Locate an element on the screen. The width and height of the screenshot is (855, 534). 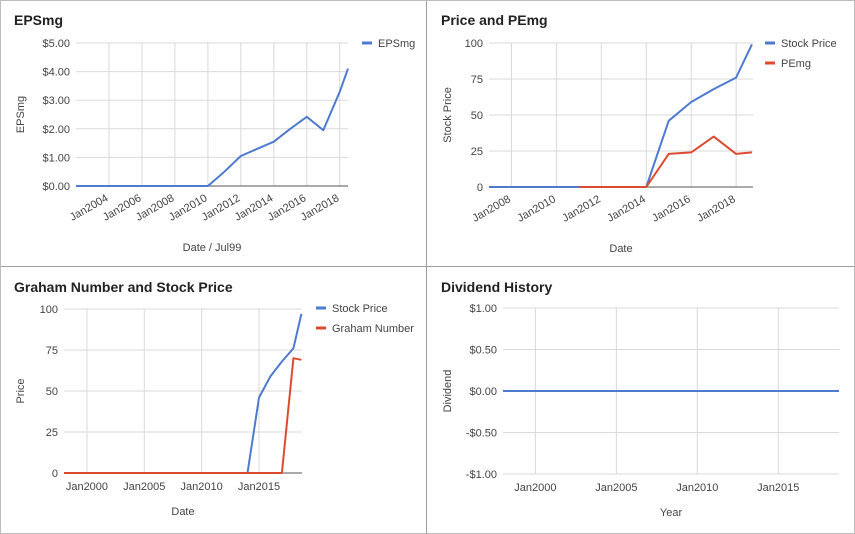
x-axis-title: Year is located at coordinates (671, 513).